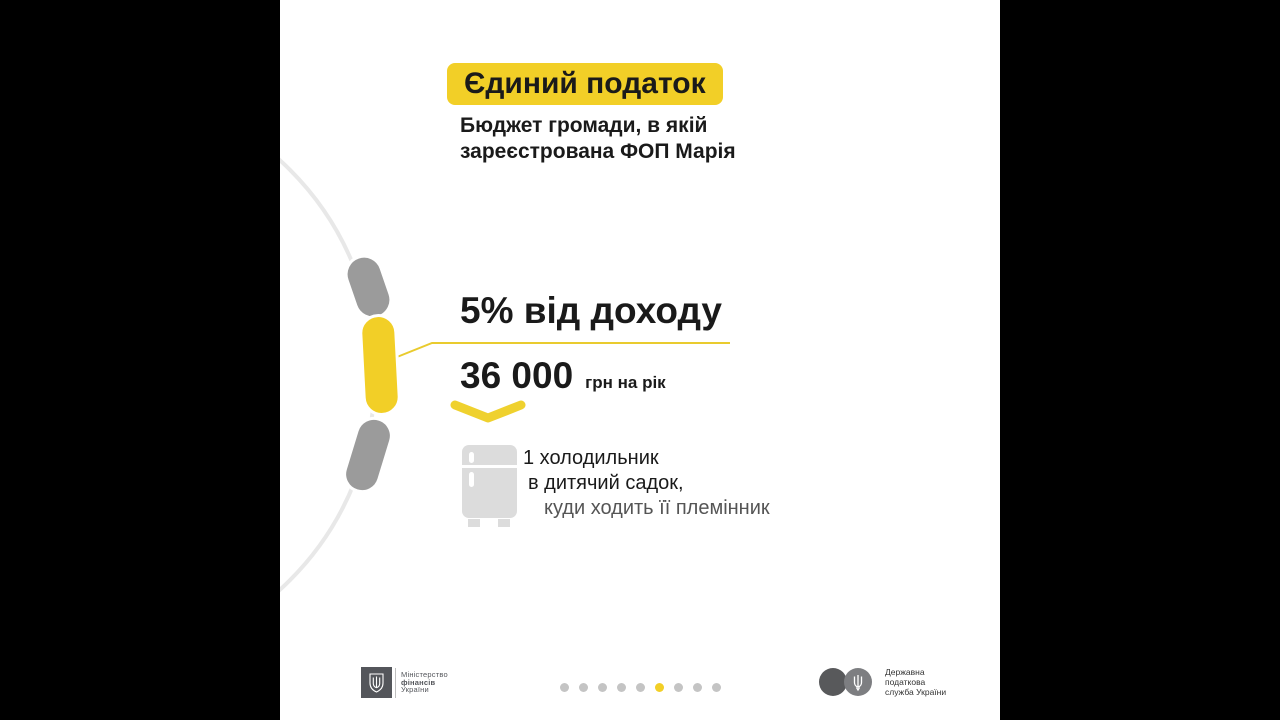  What do you see at coordinates (591, 310) in the screenshot?
I see `tax-rate-heading: 5% від доходу` at bounding box center [591, 310].